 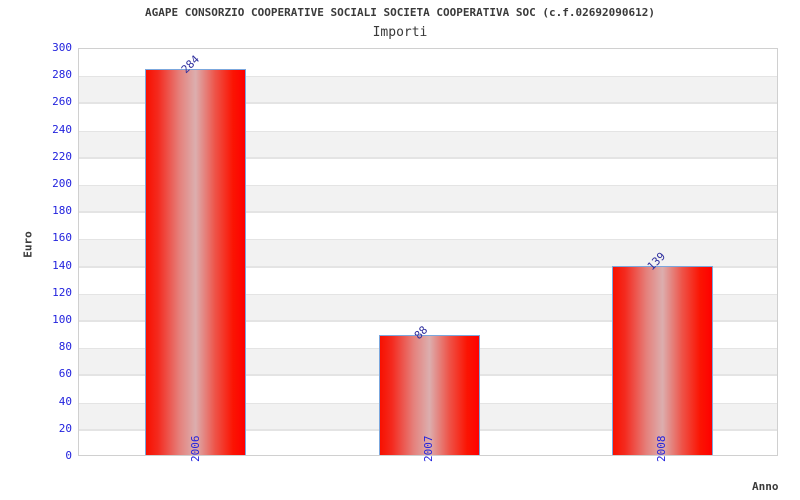 I want to click on y-axis-tick-label: 300, so click(x=62, y=47).